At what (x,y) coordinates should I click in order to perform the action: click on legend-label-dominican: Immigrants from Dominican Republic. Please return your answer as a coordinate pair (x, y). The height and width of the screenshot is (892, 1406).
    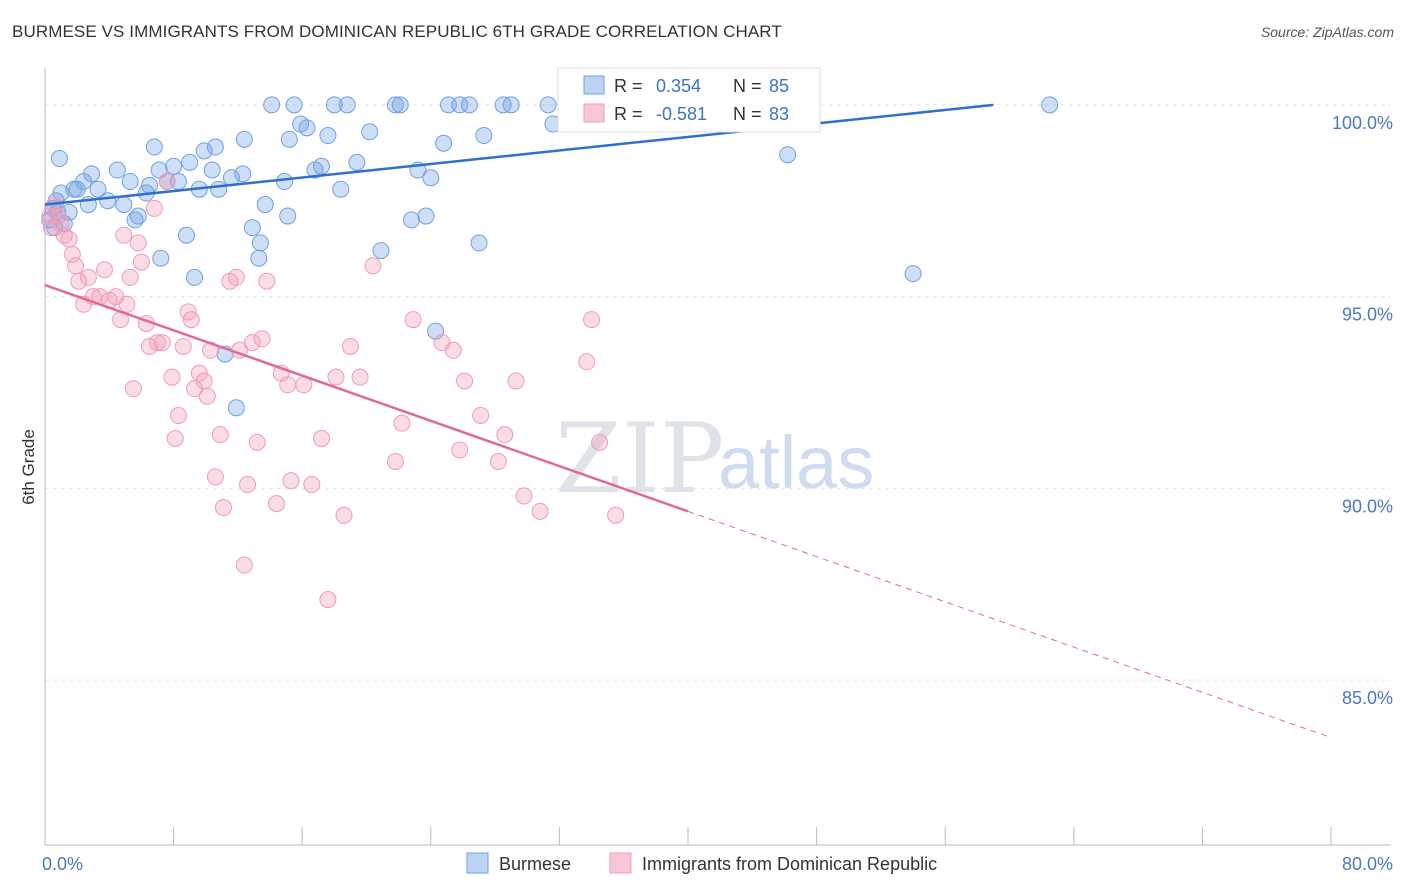
    Looking at the image, I should click on (789, 864).